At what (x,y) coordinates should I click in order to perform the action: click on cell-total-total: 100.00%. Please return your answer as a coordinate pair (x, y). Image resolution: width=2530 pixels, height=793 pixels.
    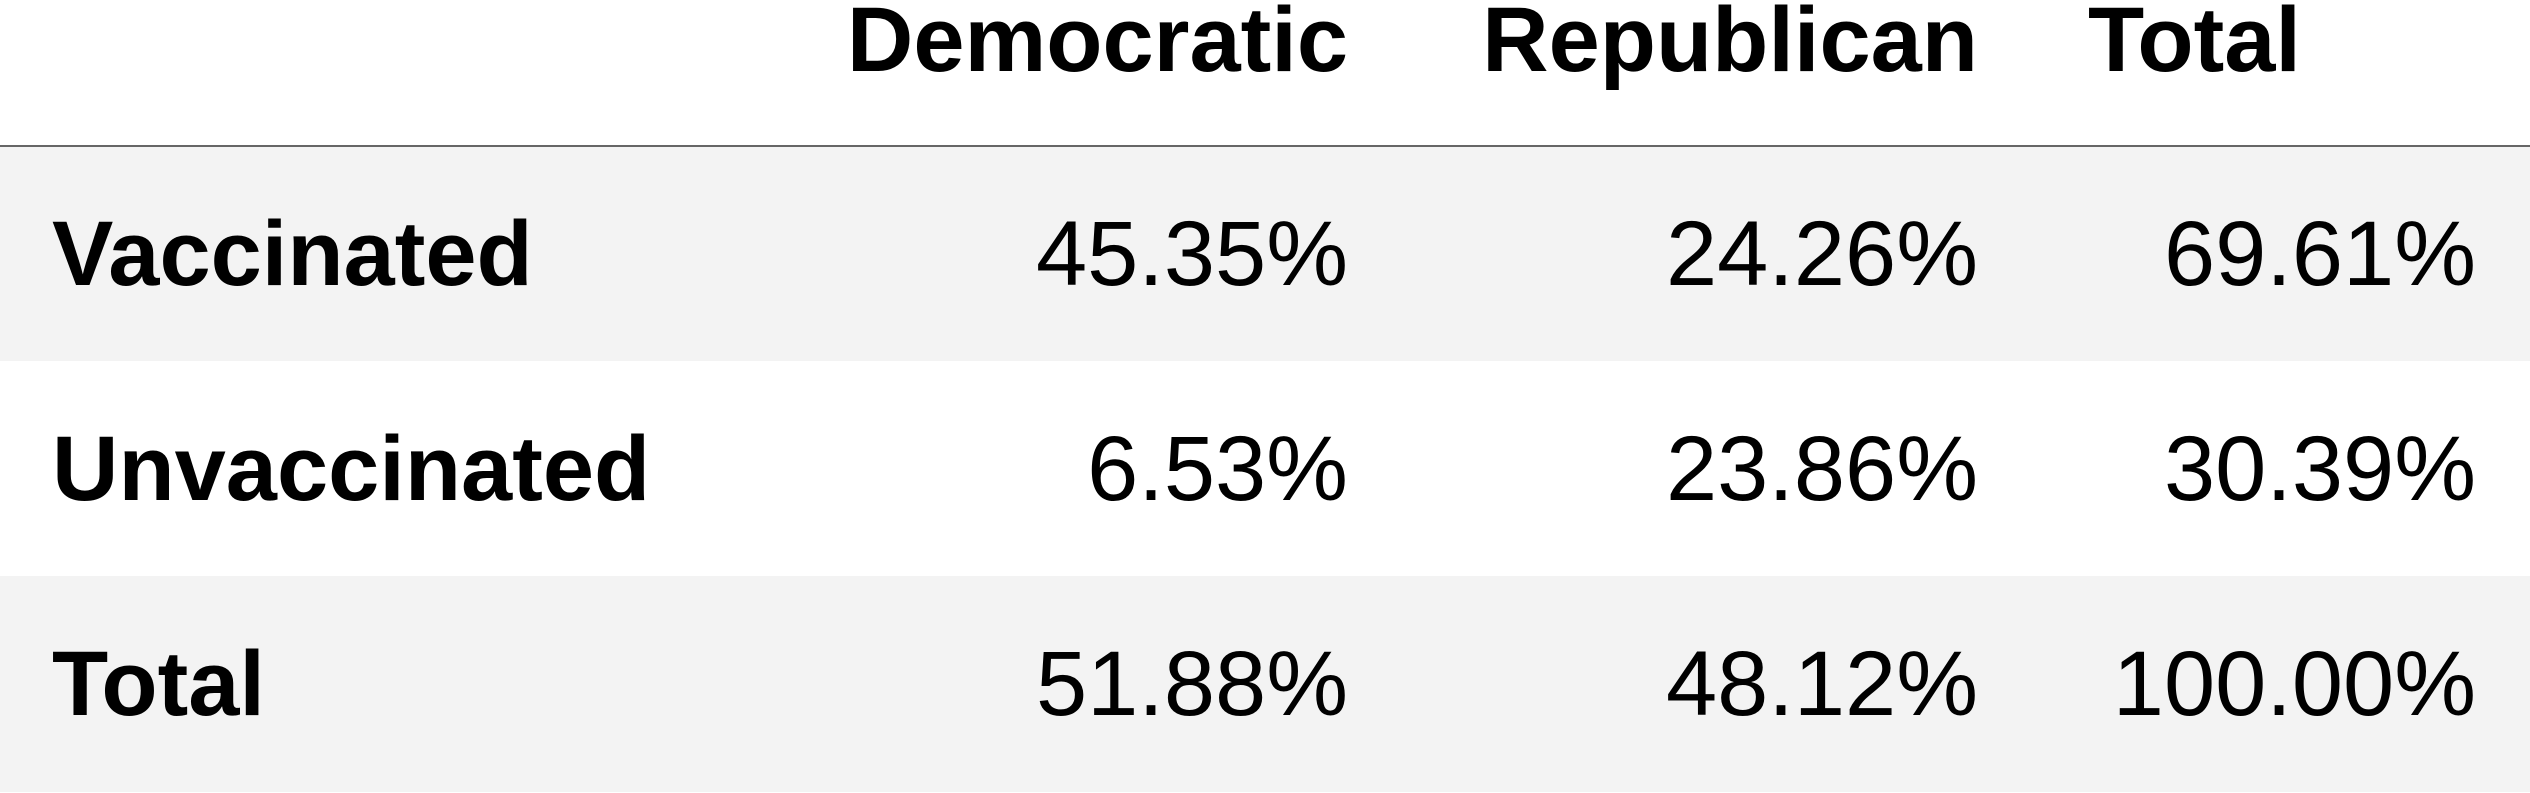
    Looking at the image, I should click on (2294, 684).